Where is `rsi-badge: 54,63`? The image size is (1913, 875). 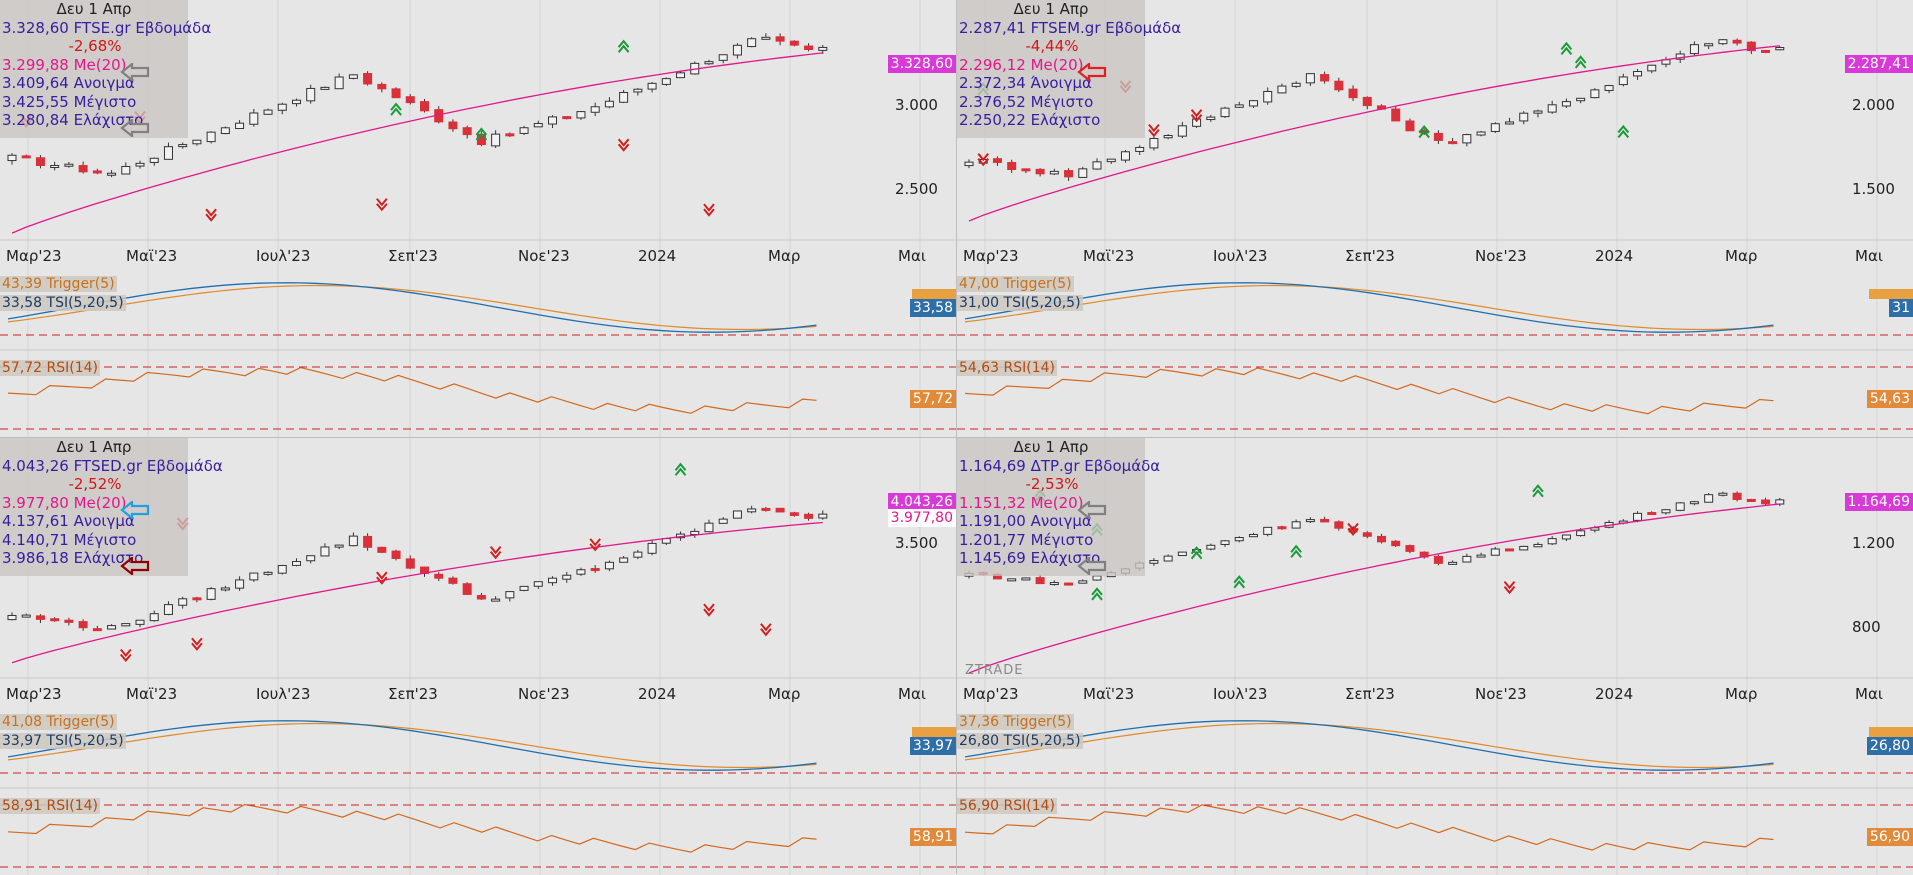 rsi-badge: 54,63 is located at coordinates (1890, 399).